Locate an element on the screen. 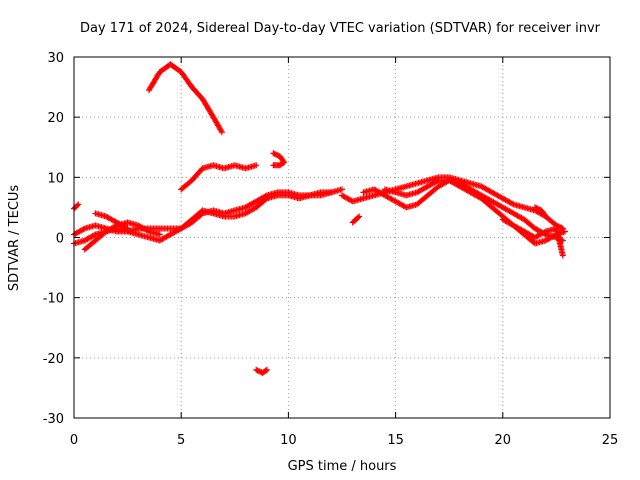 Image resolution: width=640 pixels, height=480 pixels. y-tick-label: -20 is located at coordinates (53, 359).